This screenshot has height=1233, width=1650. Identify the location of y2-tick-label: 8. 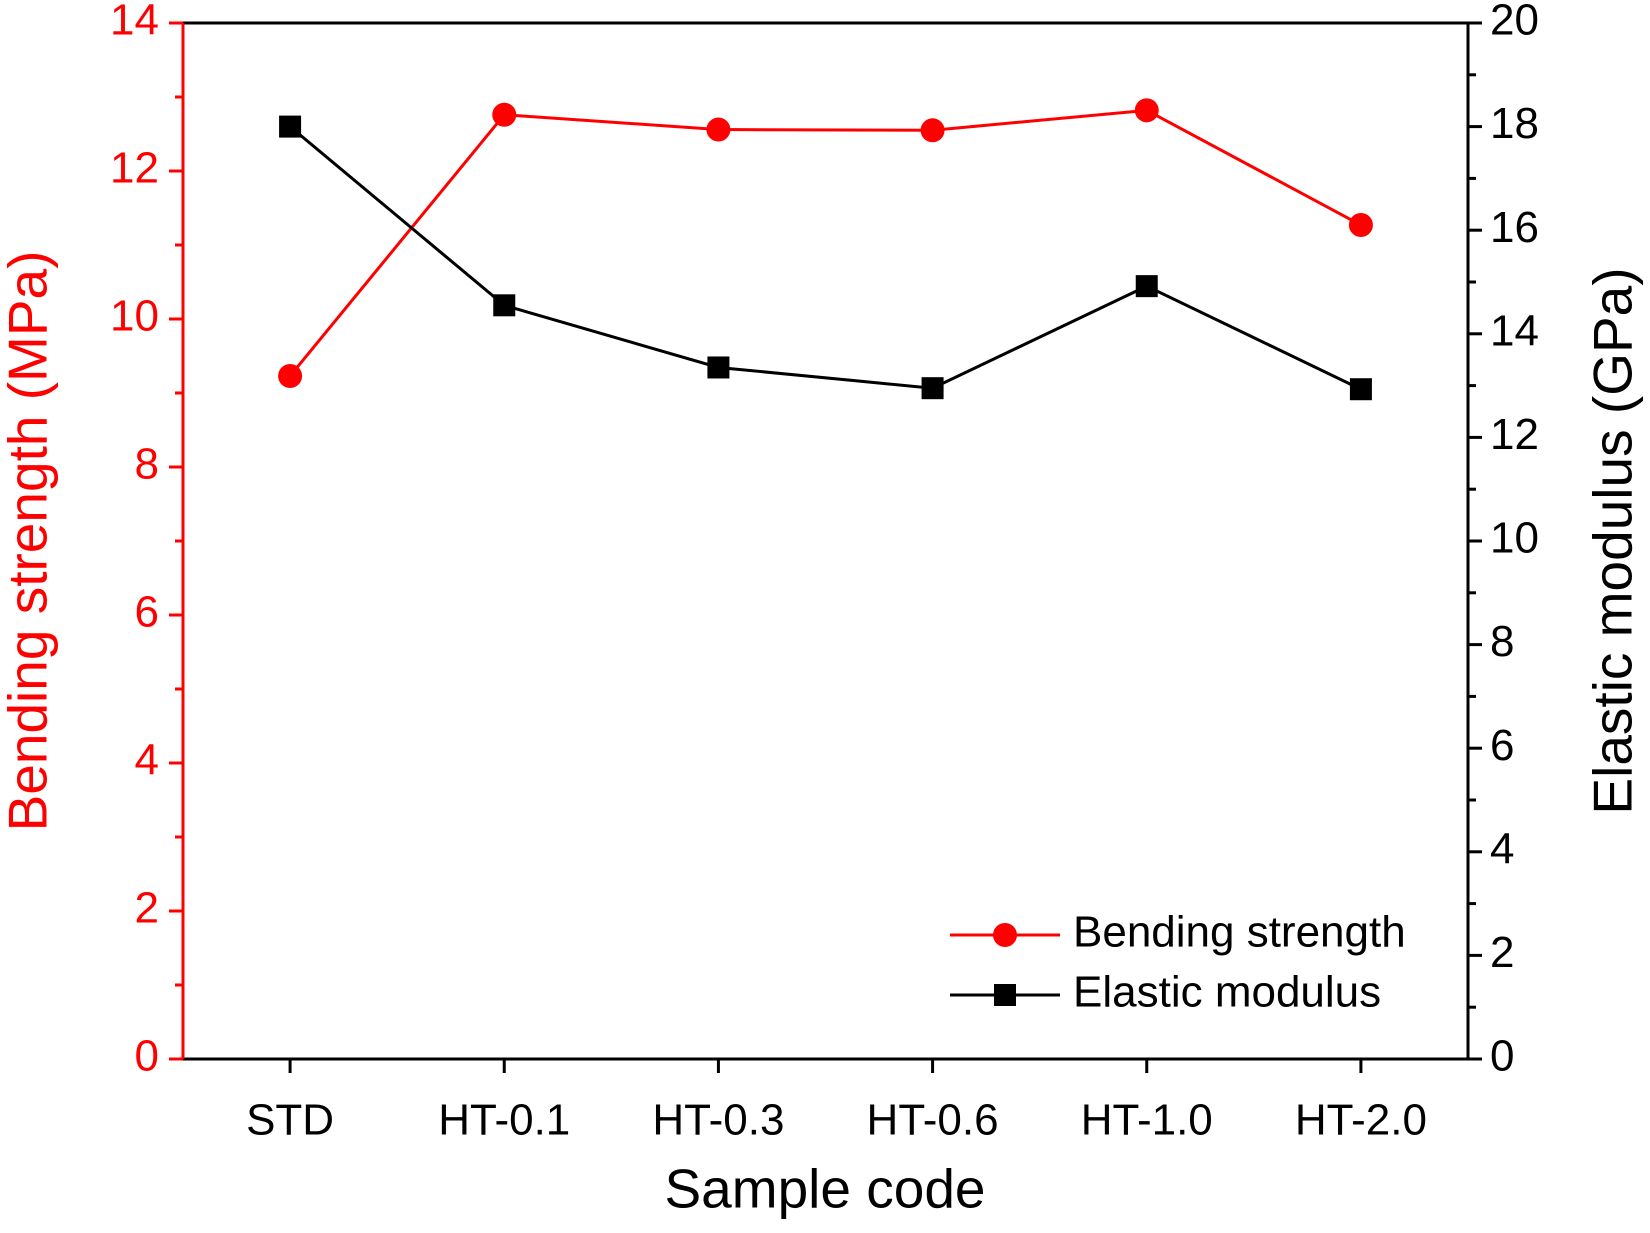
(1502, 641).